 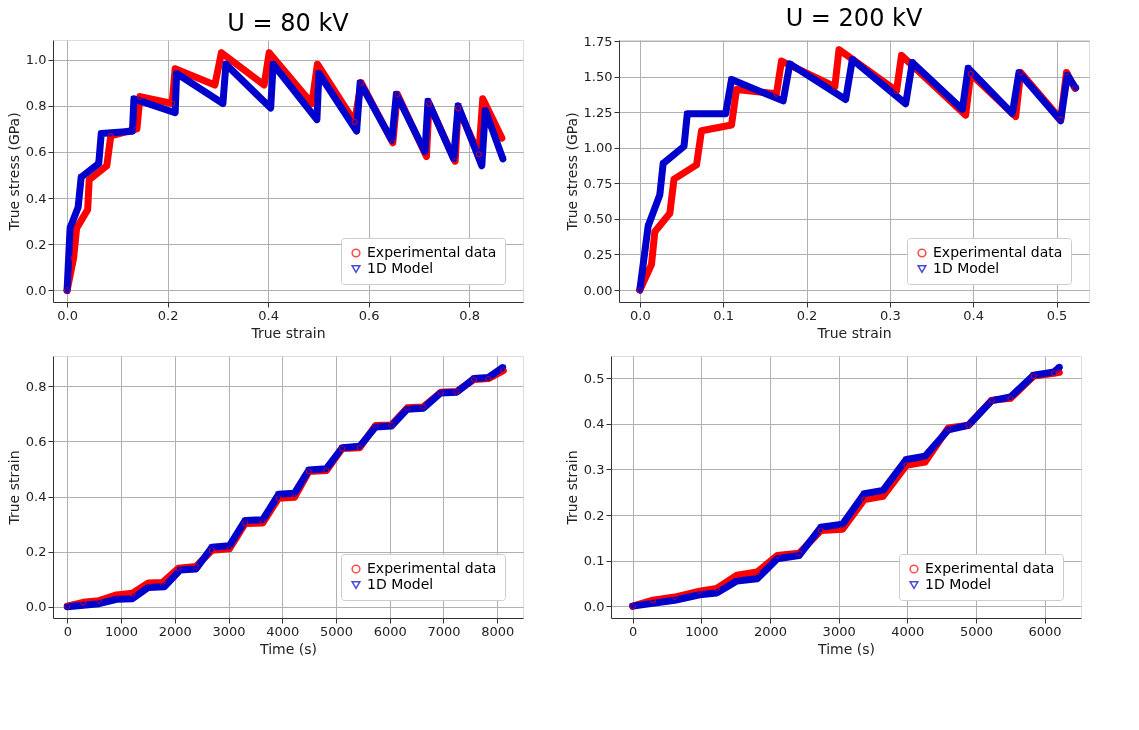 I want to click on y-tick-label: 0.75, so click(x=598, y=183).